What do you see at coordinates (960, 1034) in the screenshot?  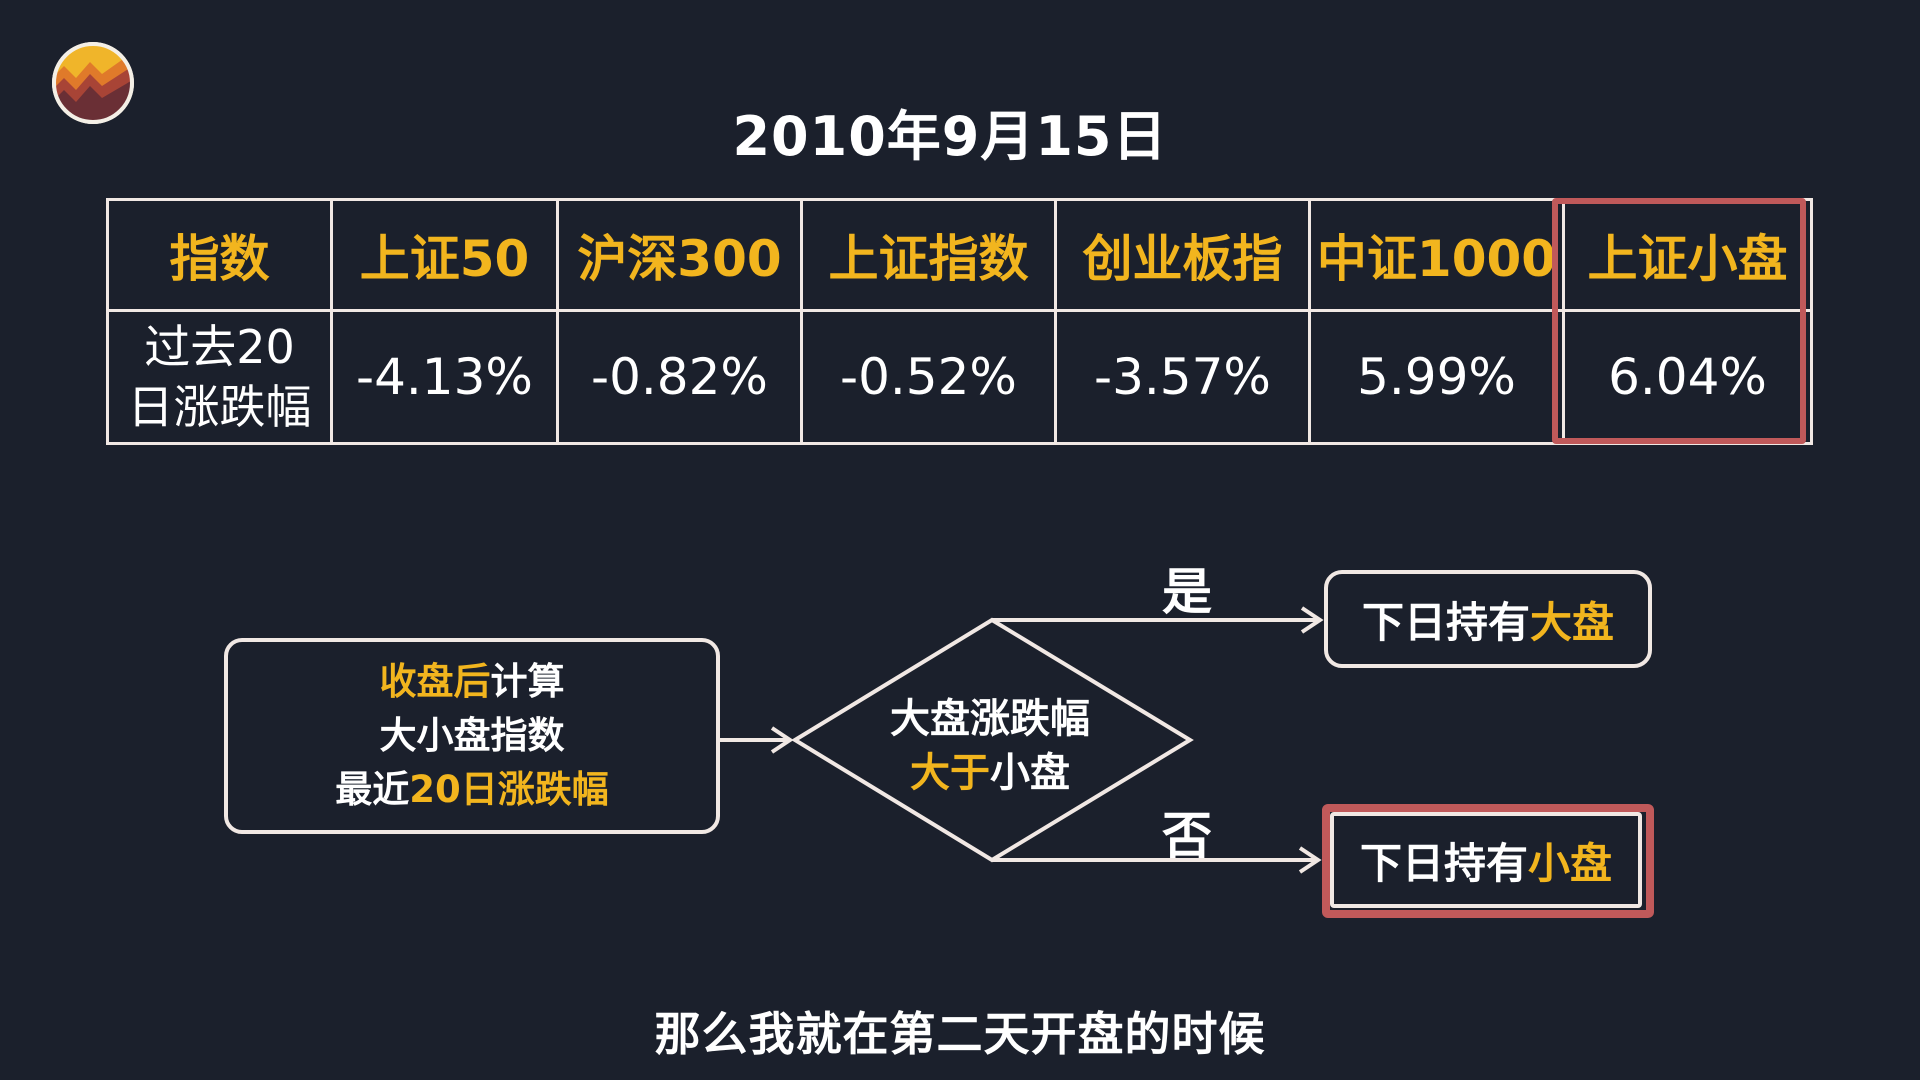 I see `subtitle-caption: 那么我就在第二天开盘的时候` at bounding box center [960, 1034].